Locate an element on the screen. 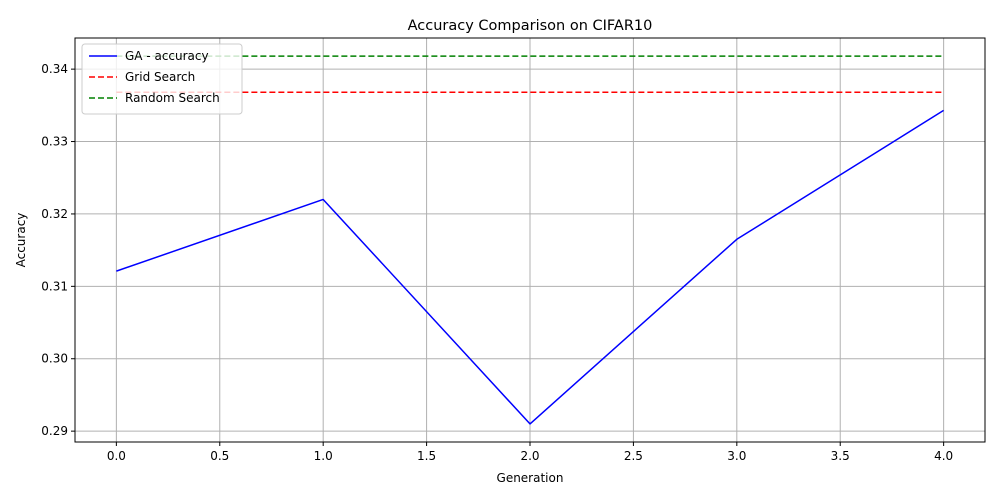  x-axis: 0.0 0.5 1.0 1.5 2.0 2.5 3.0 3.5 4.0 is located at coordinates (530, 452).